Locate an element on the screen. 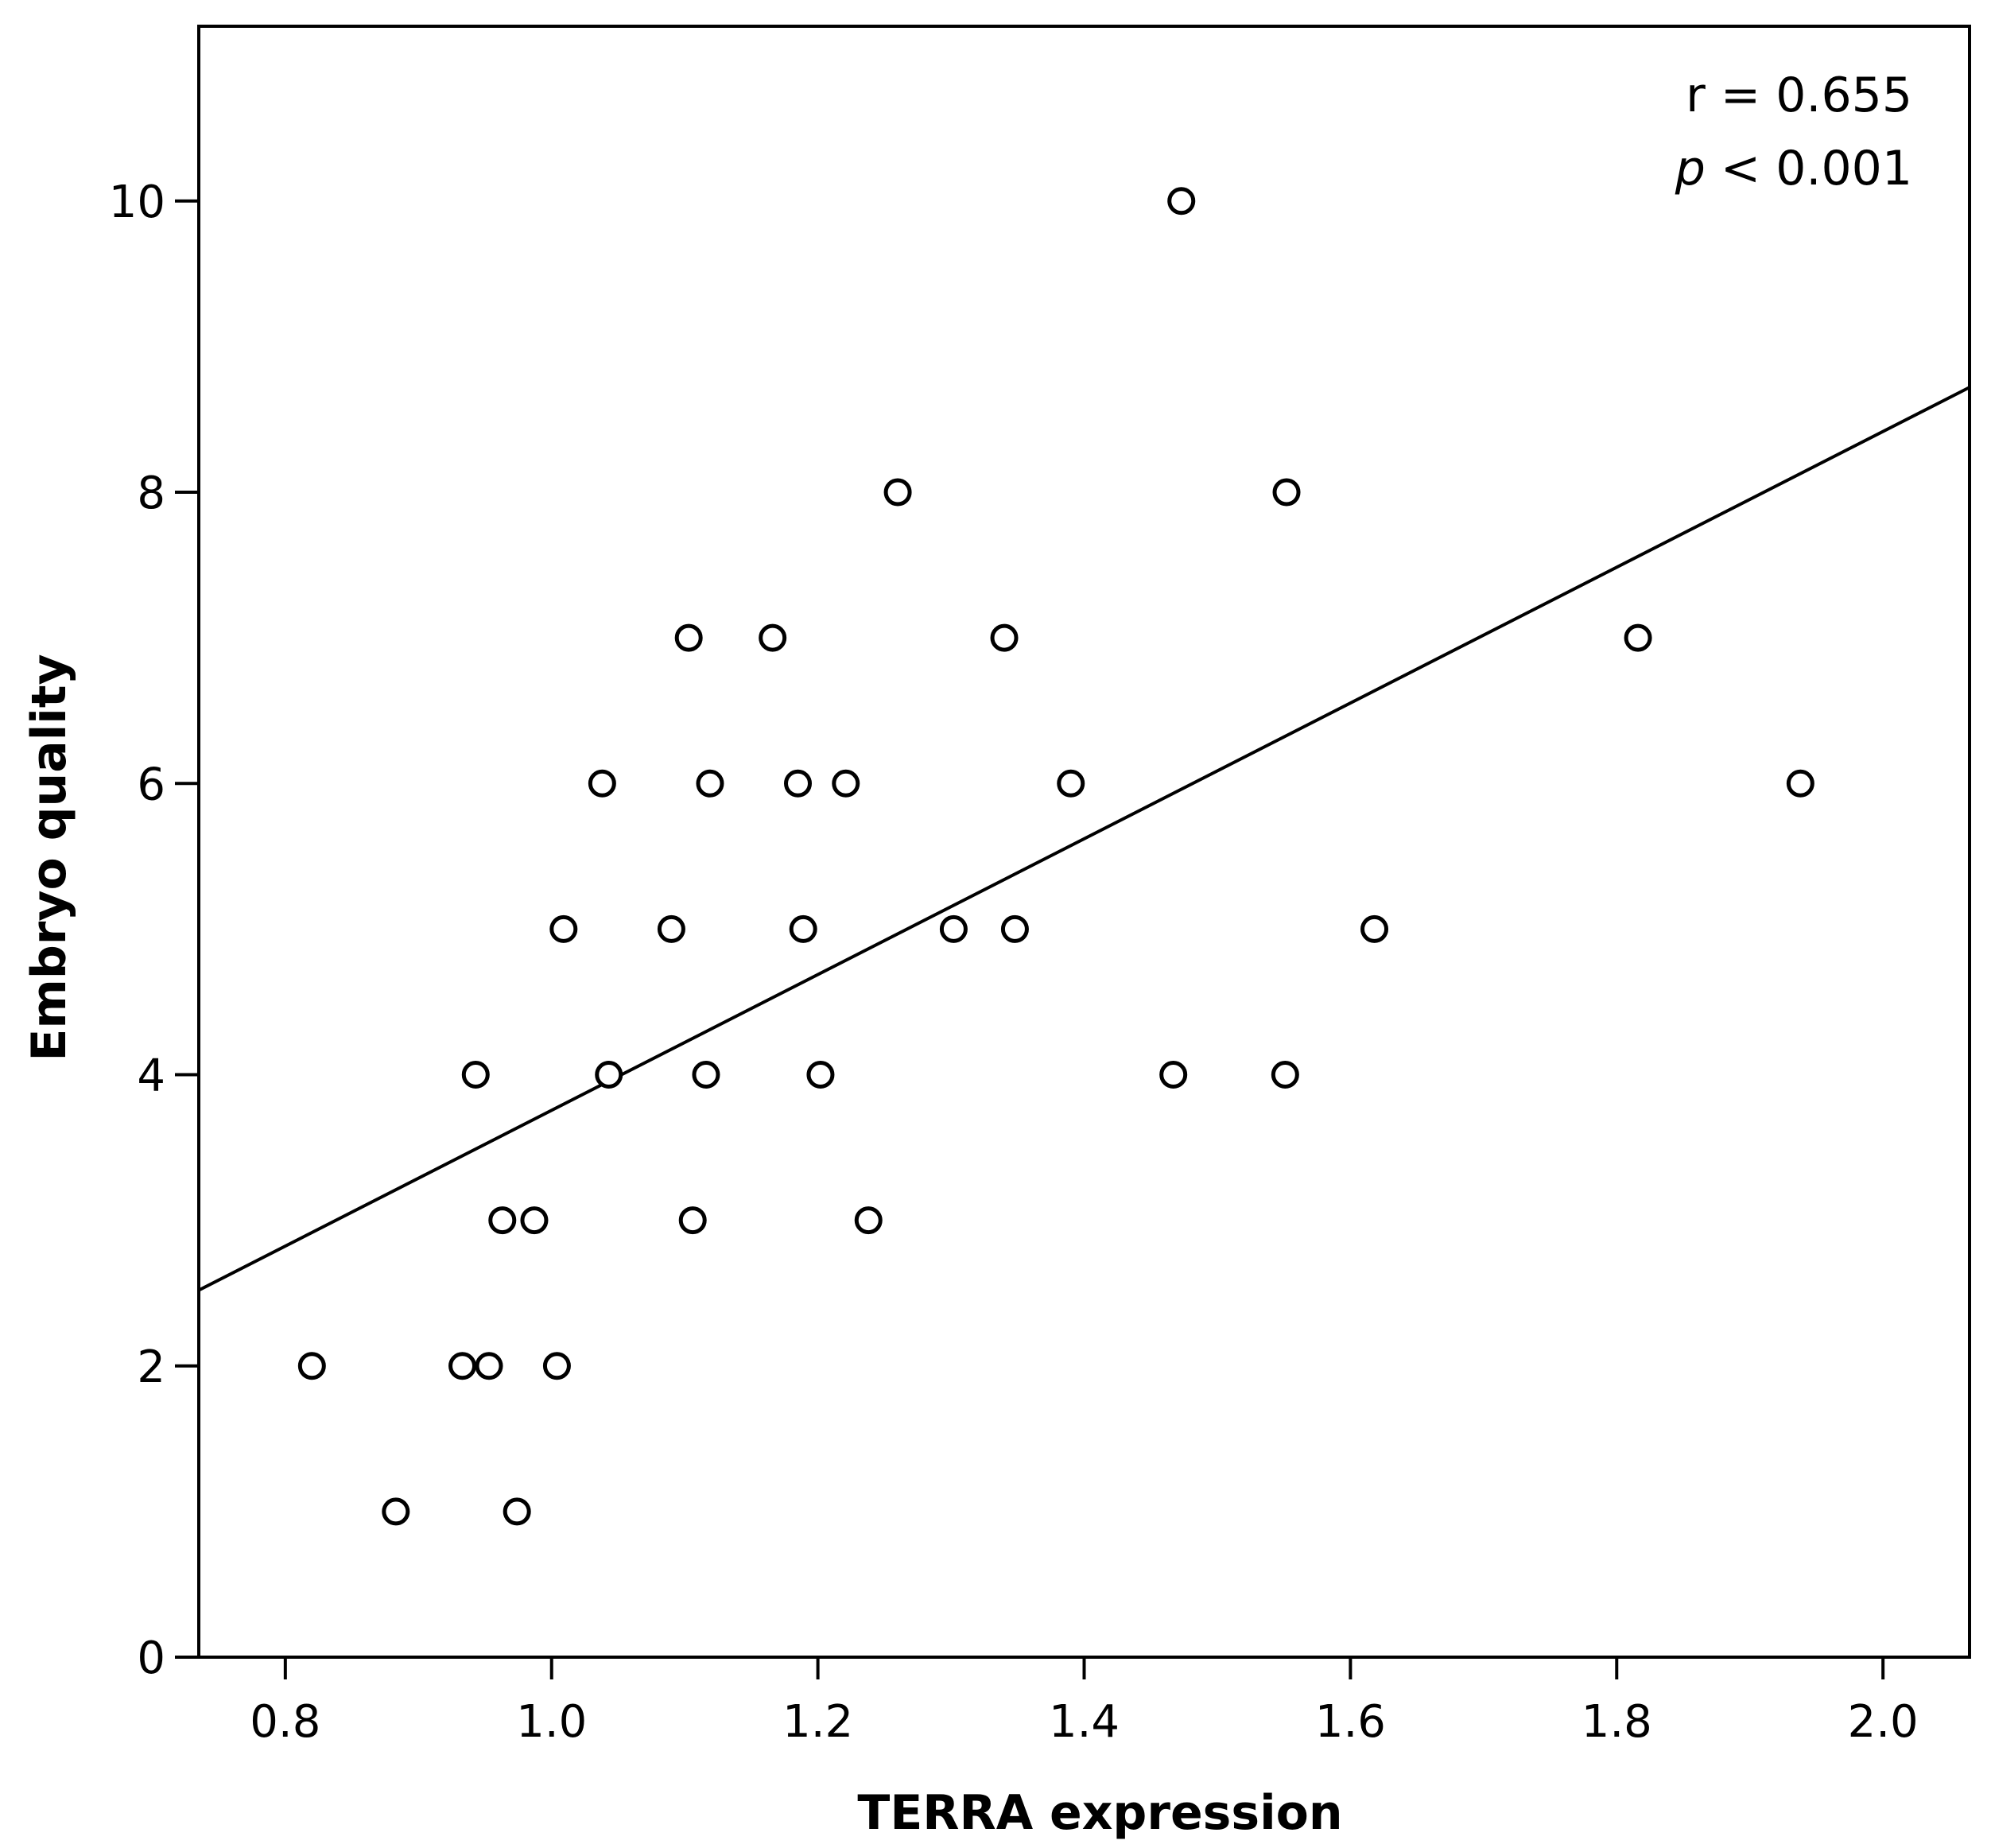 The width and height of the screenshot is (1991, 1848). p-value-annotation: p < 0.001 is located at coordinates (1793, 168).